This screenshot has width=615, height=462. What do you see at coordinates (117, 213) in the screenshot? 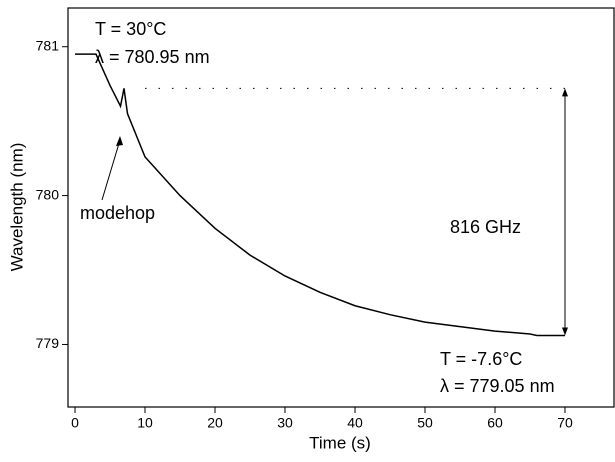
I see `annotation: modehop` at bounding box center [117, 213].